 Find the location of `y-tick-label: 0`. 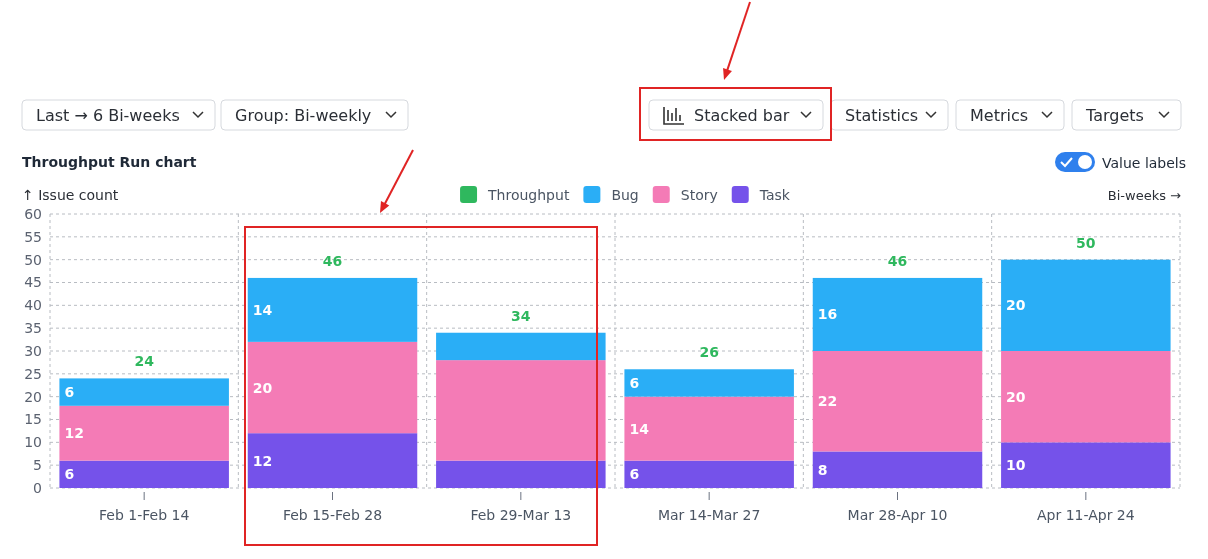

y-tick-label: 0 is located at coordinates (37, 487).